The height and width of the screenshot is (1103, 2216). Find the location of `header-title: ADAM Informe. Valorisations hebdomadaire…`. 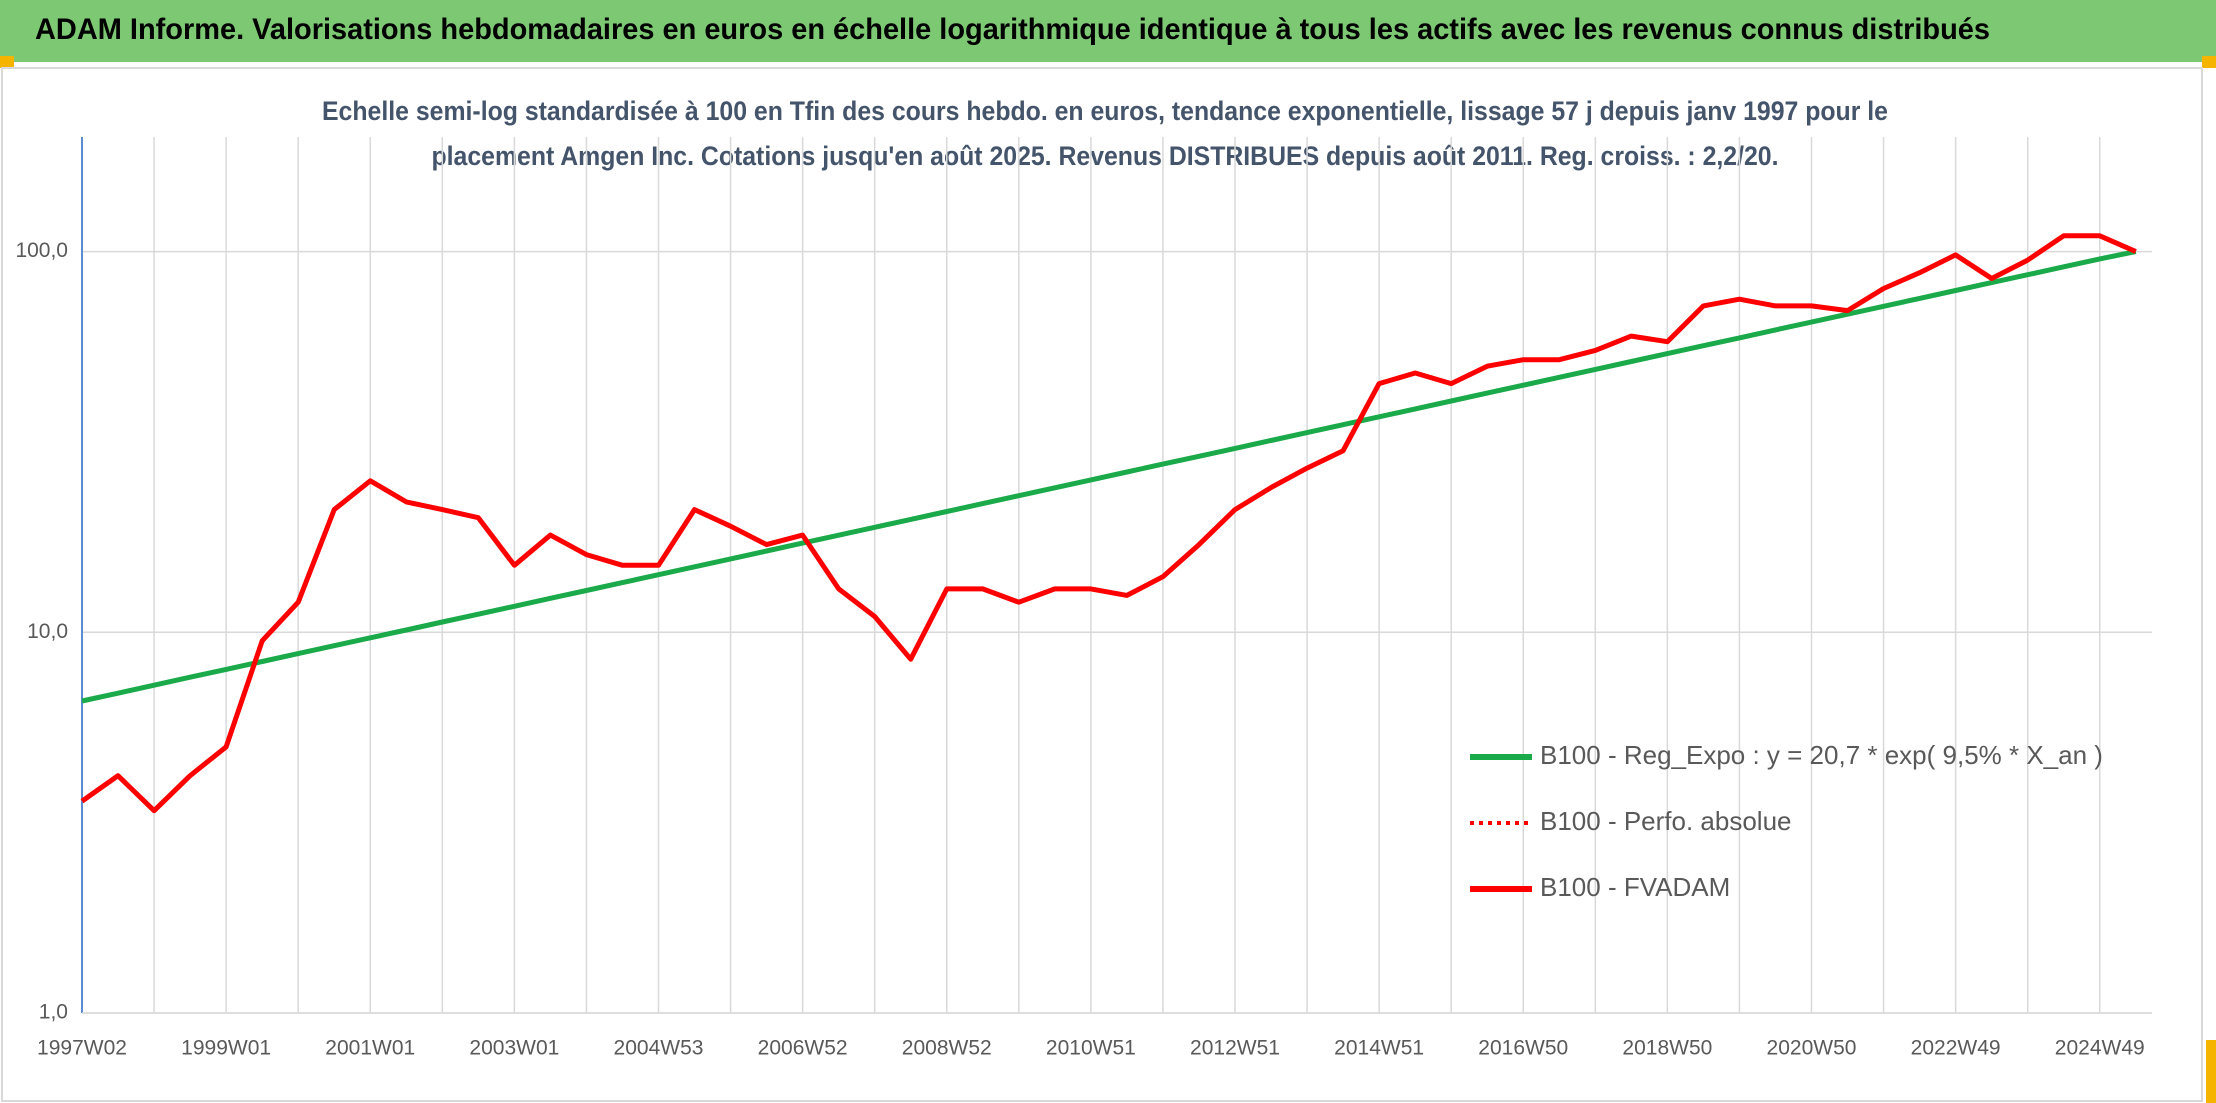

header-title: ADAM Informe. Valorisations hebdomadaire… is located at coordinates (1012, 29).